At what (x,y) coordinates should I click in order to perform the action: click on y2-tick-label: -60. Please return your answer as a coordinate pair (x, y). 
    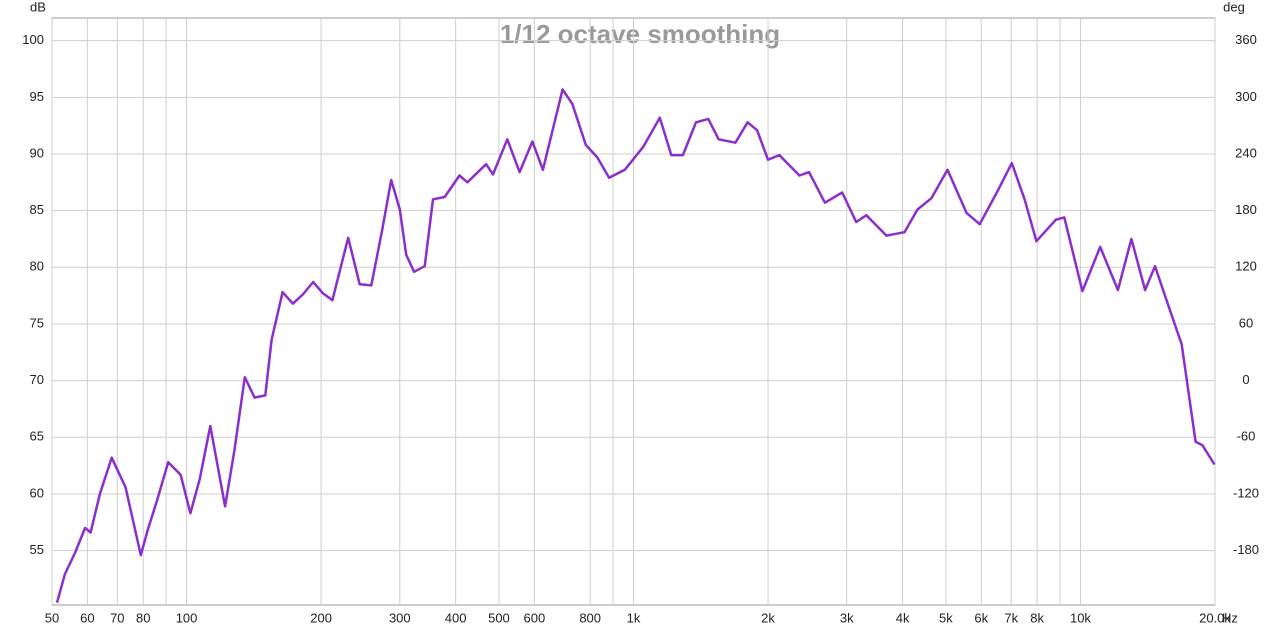
    Looking at the image, I should click on (1246, 436).